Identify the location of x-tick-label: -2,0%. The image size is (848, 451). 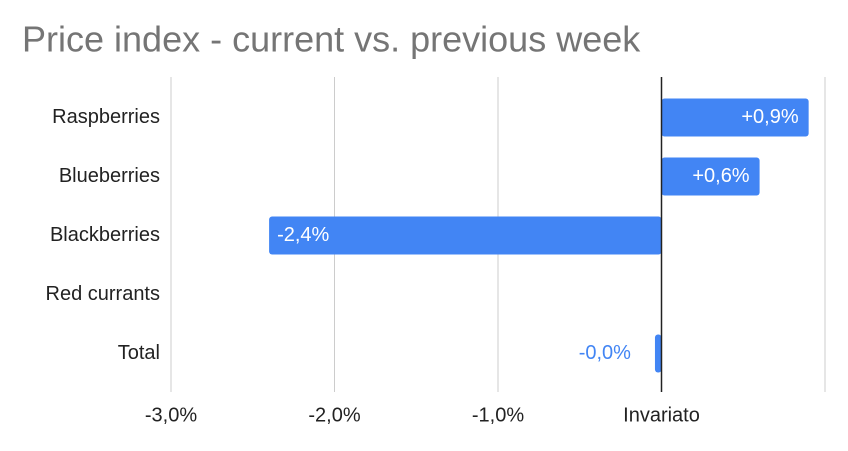
(334, 415).